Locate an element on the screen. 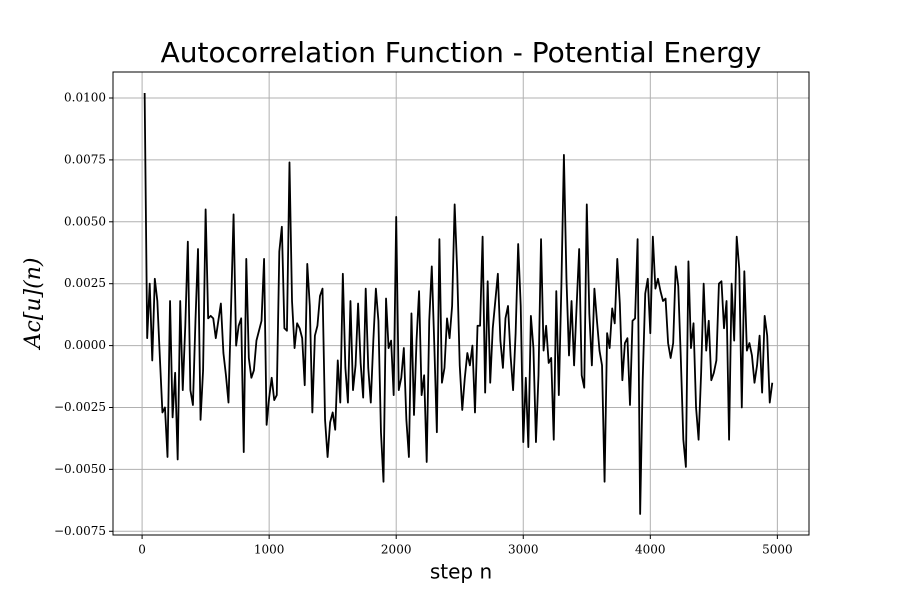 This screenshot has height=600, width=900. y-tick-label: −0.0025 is located at coordinates (80, 407).